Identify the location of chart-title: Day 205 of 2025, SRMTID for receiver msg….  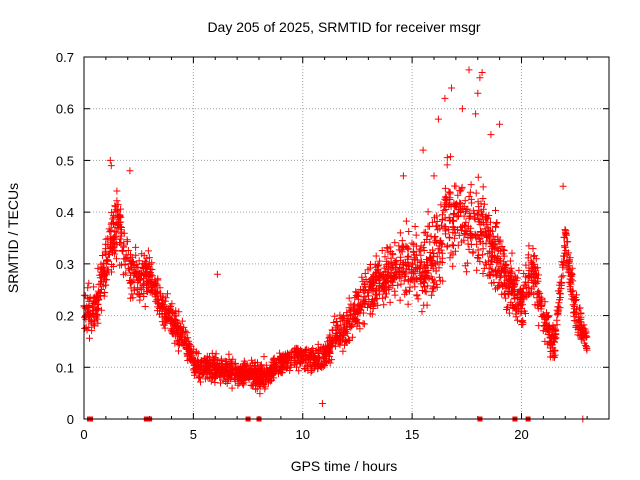
(343, 27).